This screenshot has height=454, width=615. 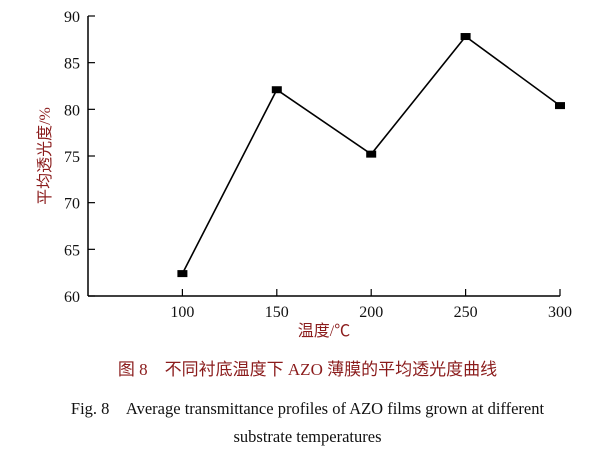 What do you see at coordinates (560, 312) in the screenshot?
I see `x-tick-label: 300` at bounding box center [560, 312].